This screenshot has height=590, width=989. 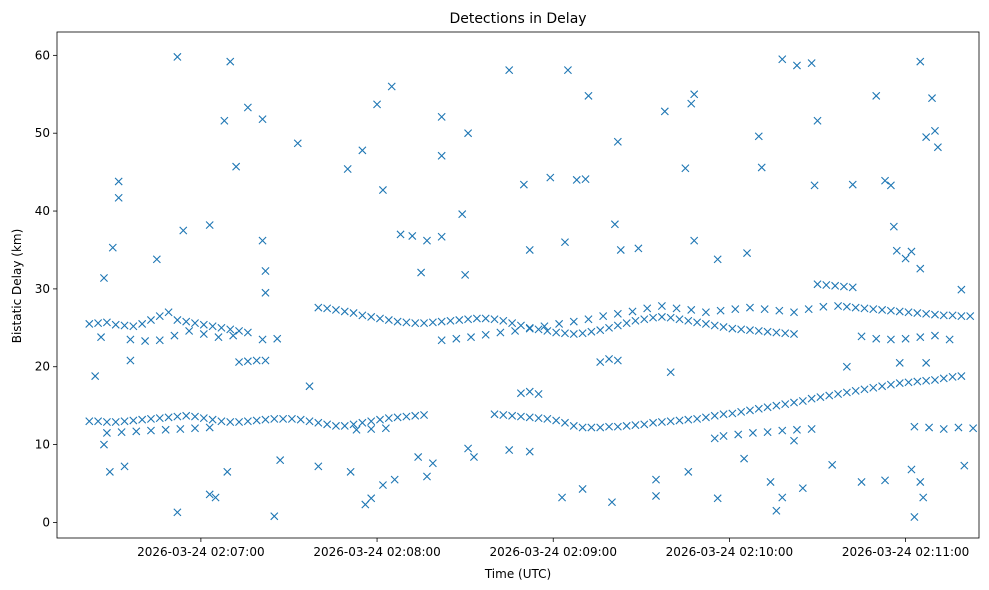 What do you see at coordinates (517, 574) in the screenshot?
I see `x-axis-label: Time (UTC)` at bounding box center [517, 574].